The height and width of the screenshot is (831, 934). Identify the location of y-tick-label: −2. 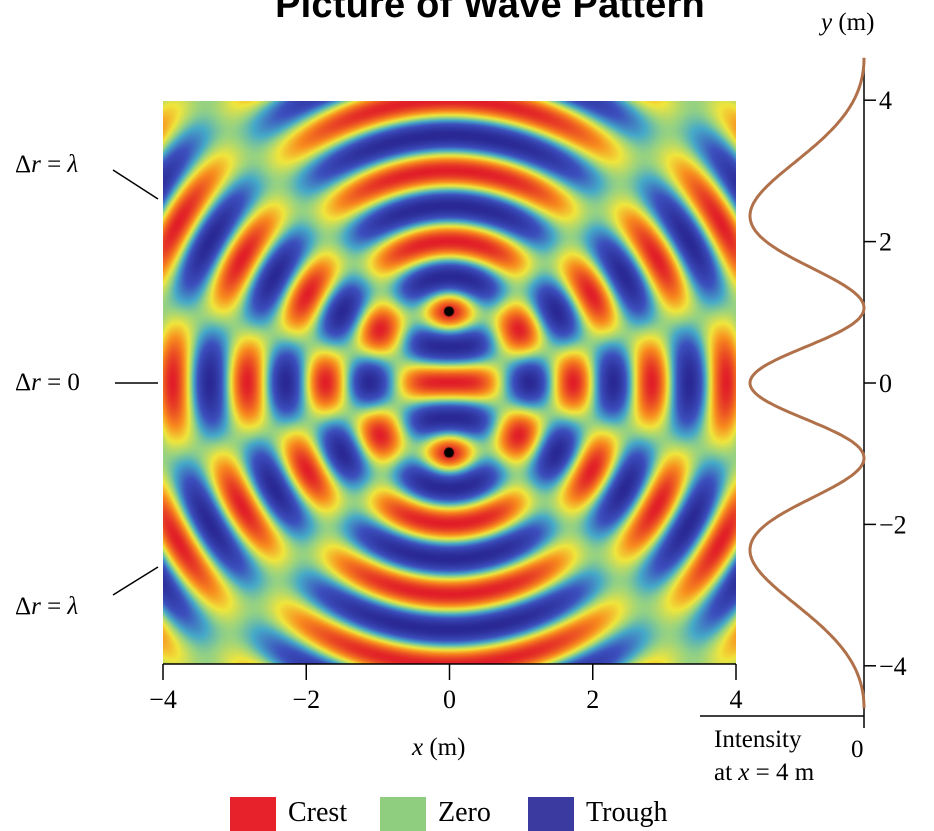
(893, 524).